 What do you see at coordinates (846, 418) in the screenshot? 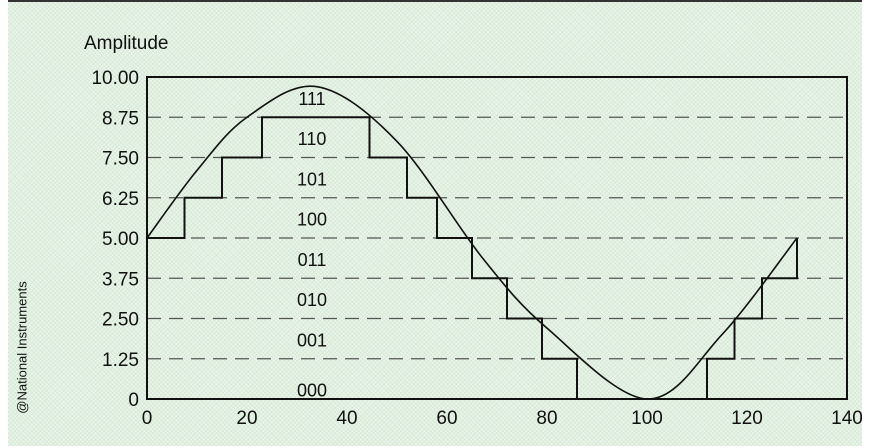
I see `x-tick-label: 140` at bounding box center [846, 418].